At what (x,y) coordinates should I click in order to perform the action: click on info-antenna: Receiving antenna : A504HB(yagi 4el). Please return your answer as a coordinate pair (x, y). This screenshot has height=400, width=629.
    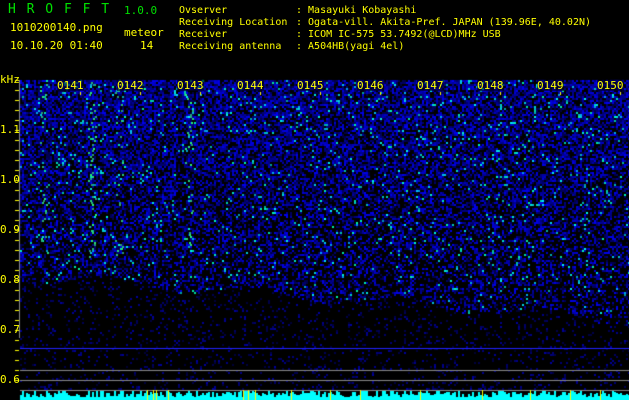
    Looking at the image, I should click on (291, 47).